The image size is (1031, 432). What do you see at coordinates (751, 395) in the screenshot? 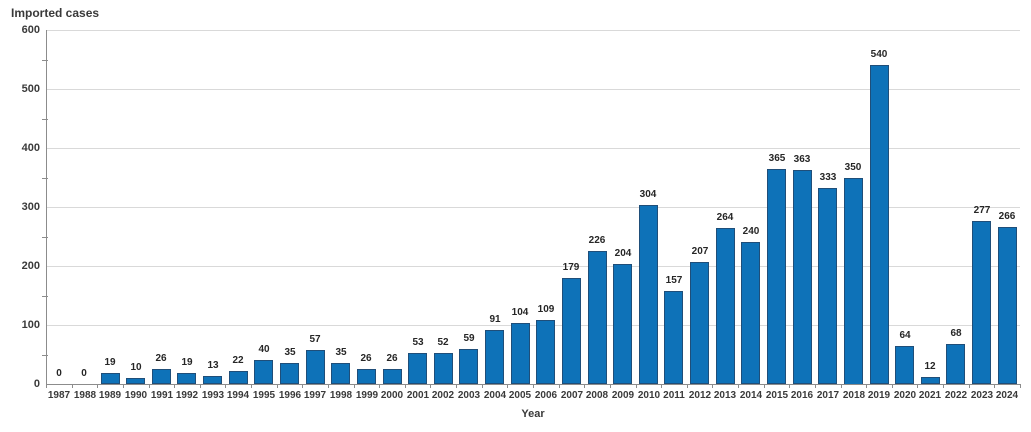
I see `x-tick-label-2014: 2014` at bounding box center [751, 395].